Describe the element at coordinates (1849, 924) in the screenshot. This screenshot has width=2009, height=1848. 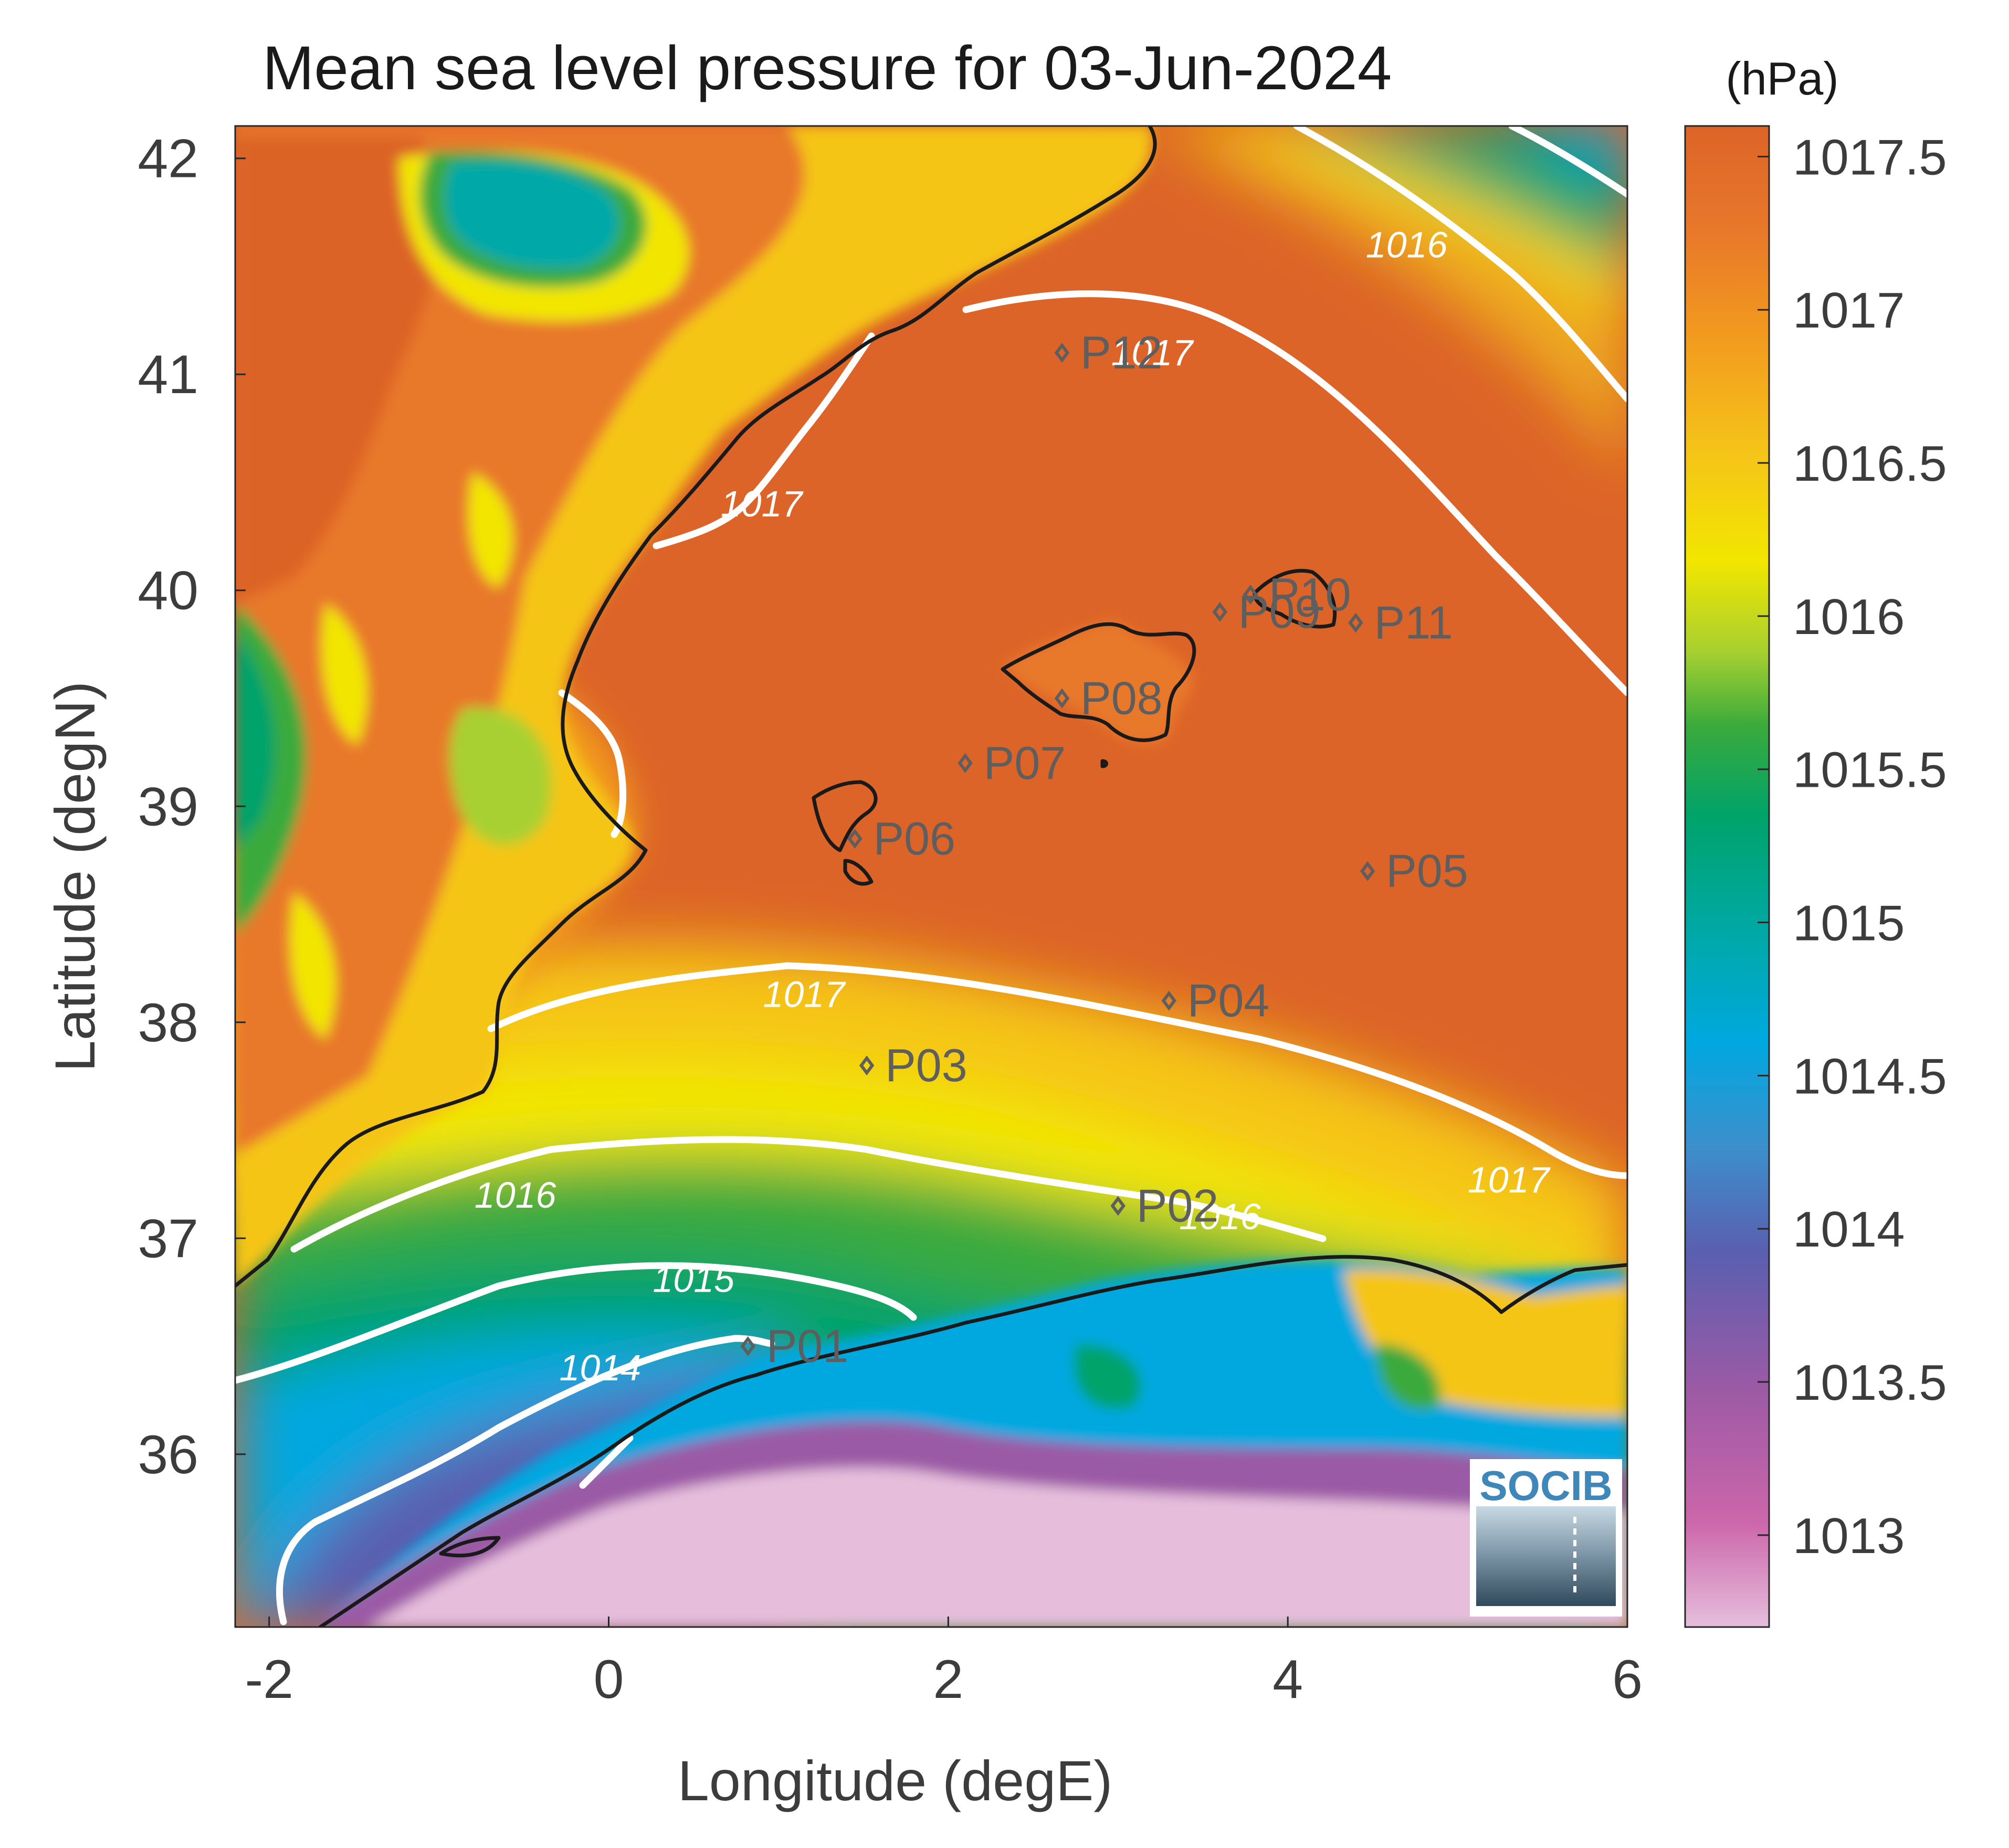
I see `colorbar-tick-label: 1015` at that location.